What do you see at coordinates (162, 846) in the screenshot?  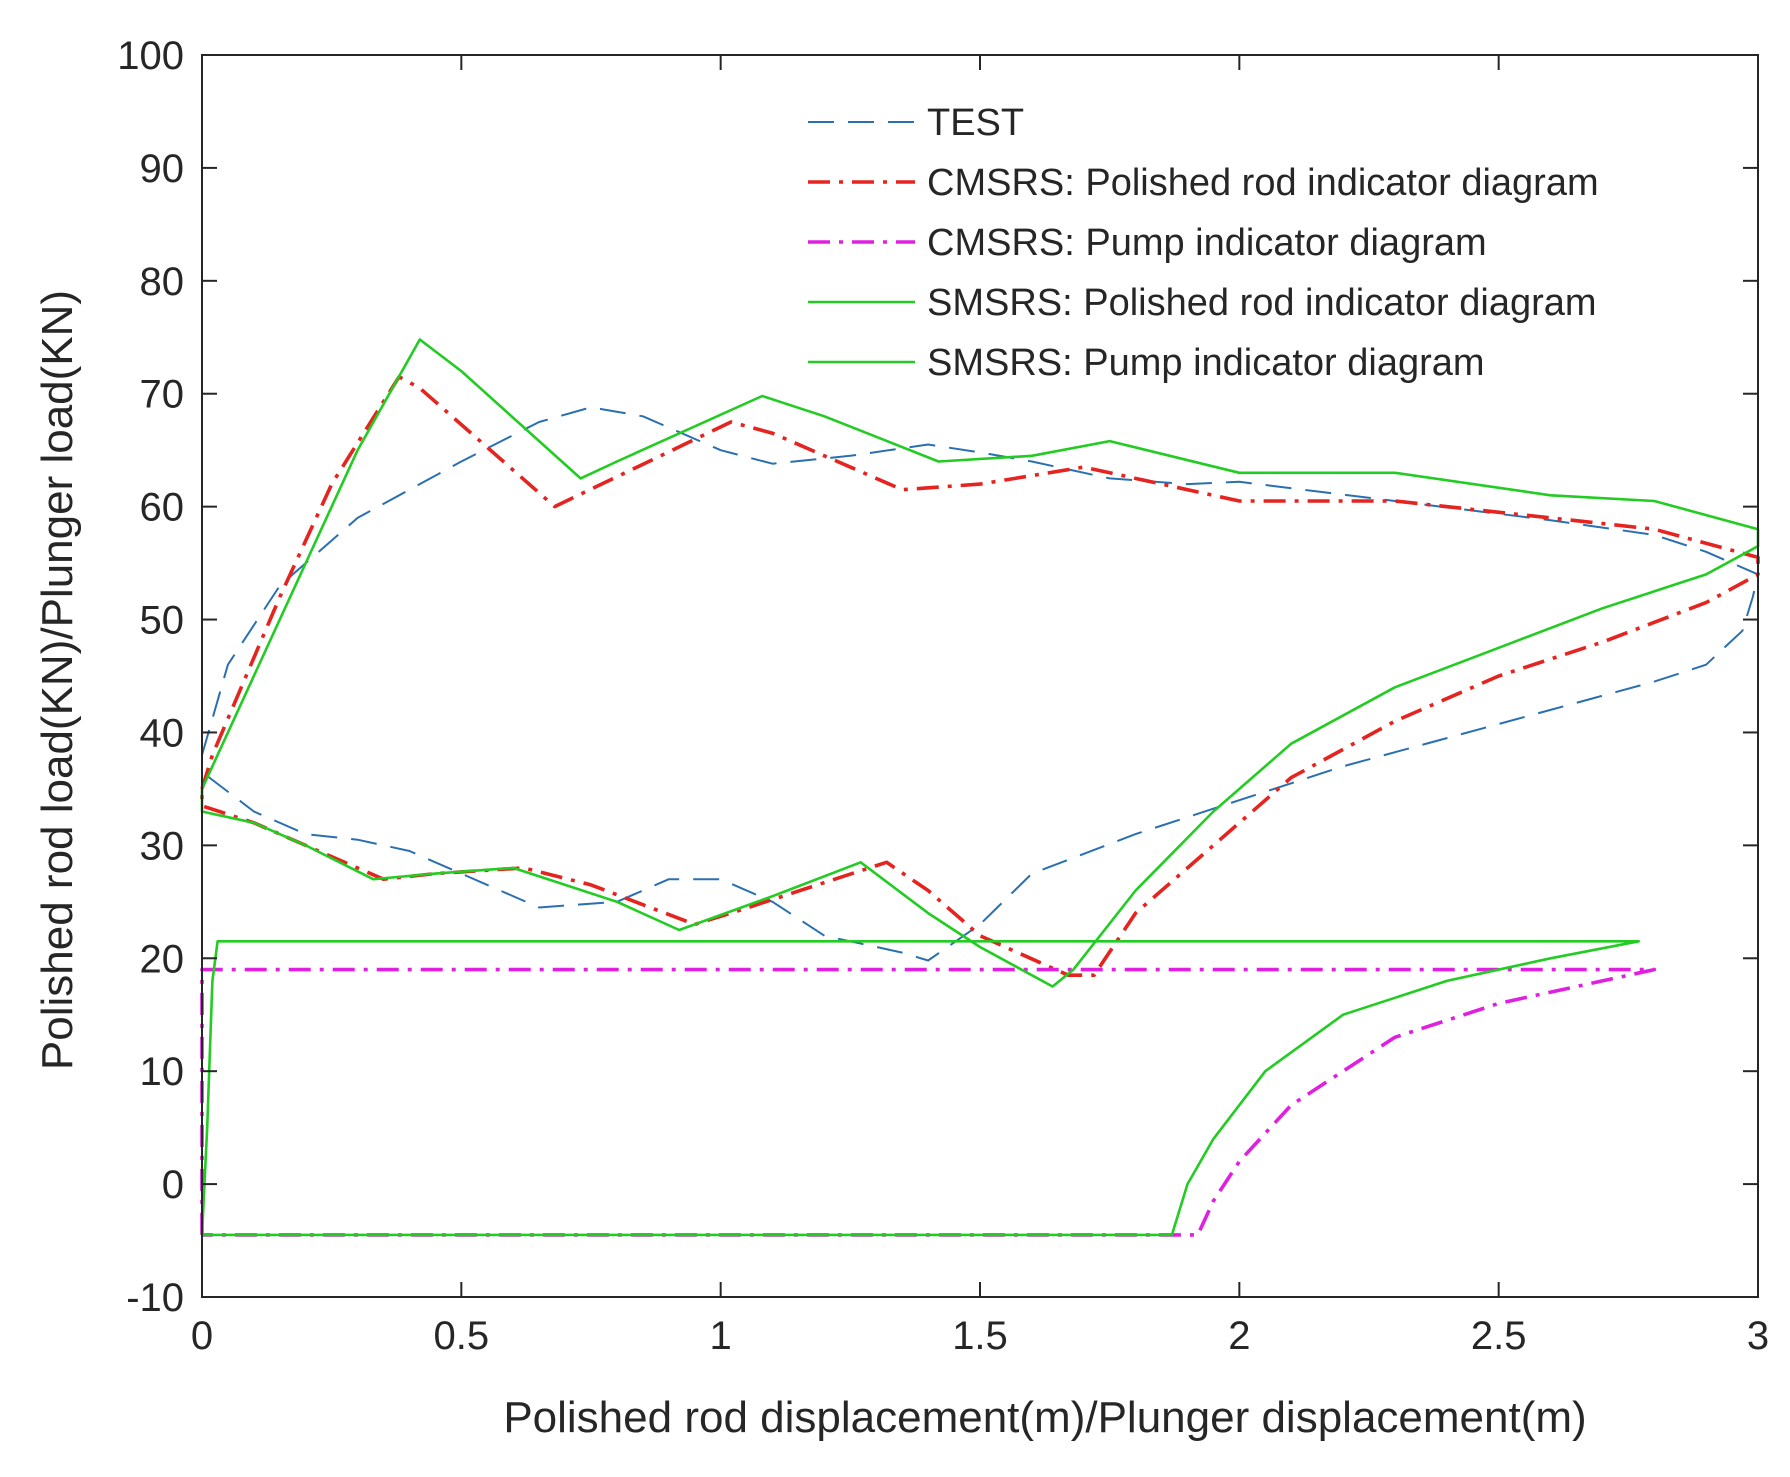 I see `y-tick-label: 30` at bounding box center [162, 846].